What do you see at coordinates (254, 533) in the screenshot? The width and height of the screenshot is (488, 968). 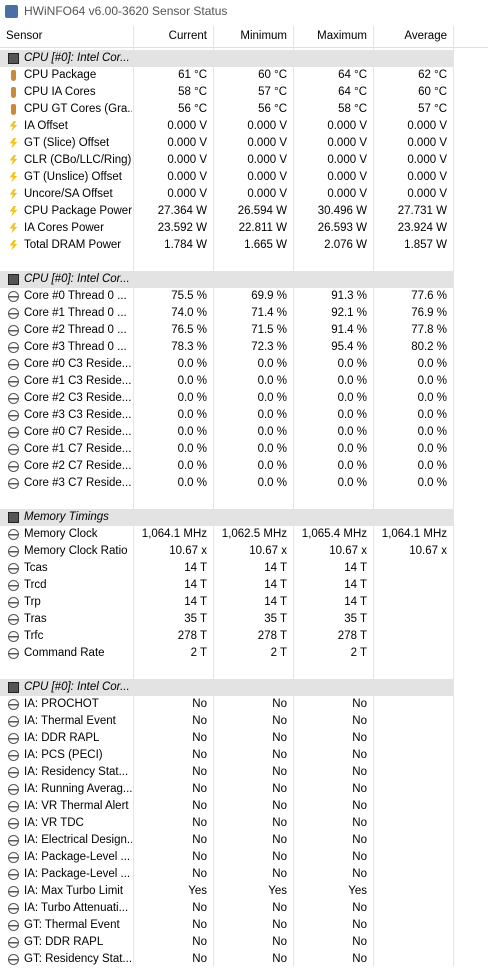 I see `sensor-value: 1,062.5 MHz` at bounding box center [254, 533].